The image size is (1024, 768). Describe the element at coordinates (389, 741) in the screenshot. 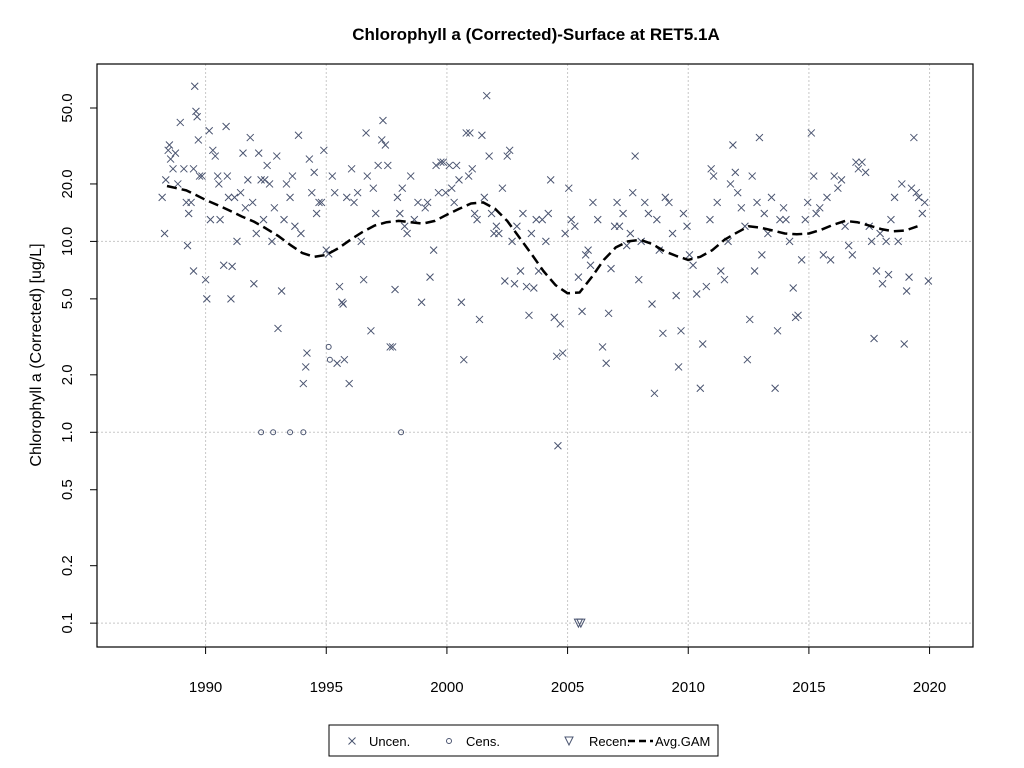

I see `legend-label: Uncen.` at that location.